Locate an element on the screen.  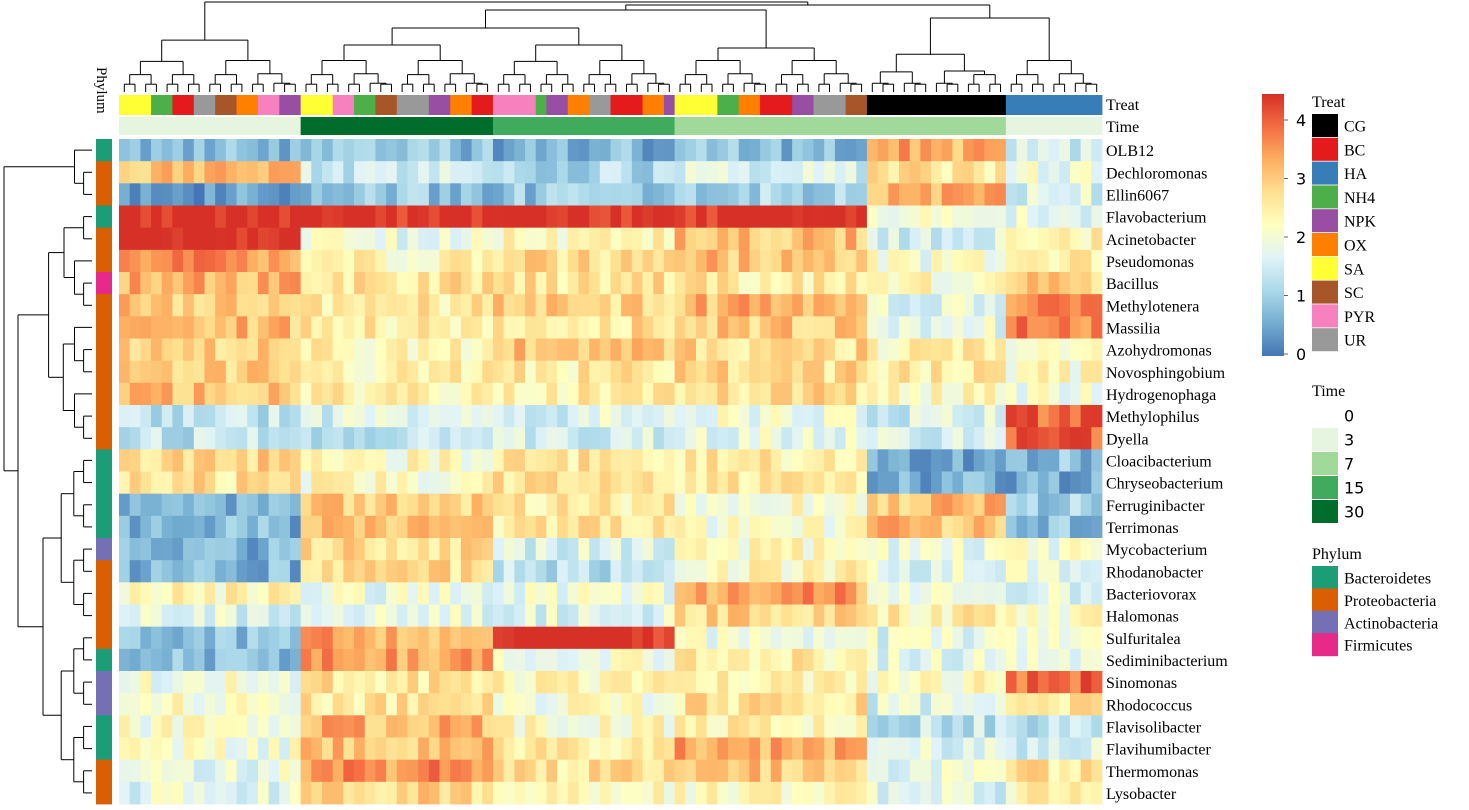
row-label: Hydrogenophaga is located at coordinates (1161, 395).